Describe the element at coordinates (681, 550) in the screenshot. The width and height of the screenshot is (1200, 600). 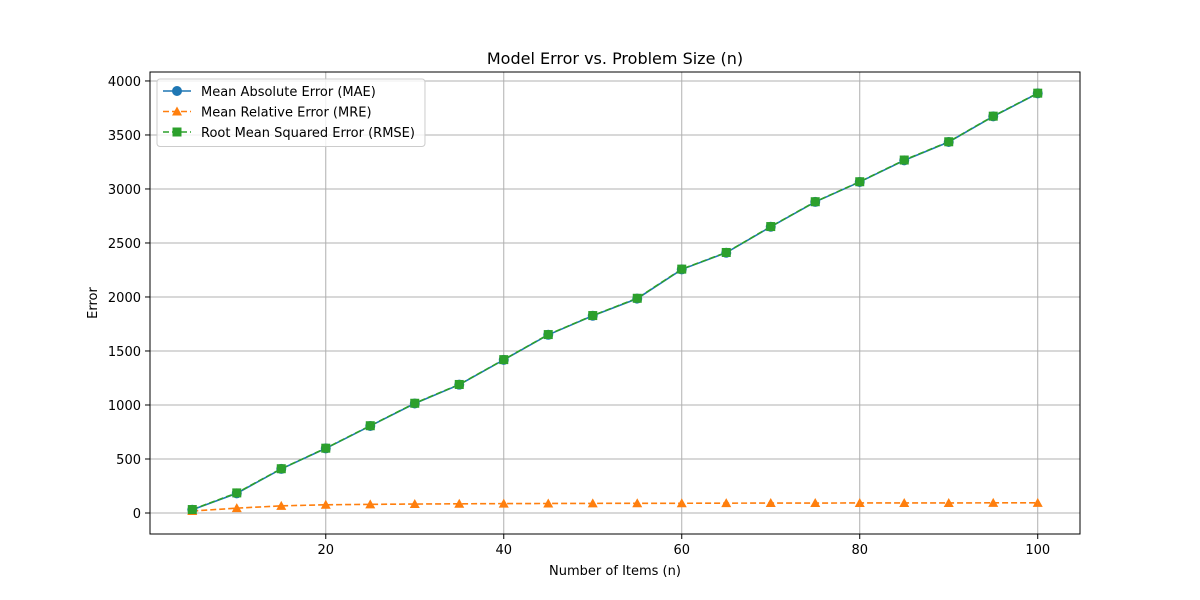
I see `x-tick-label: 60` at that location.